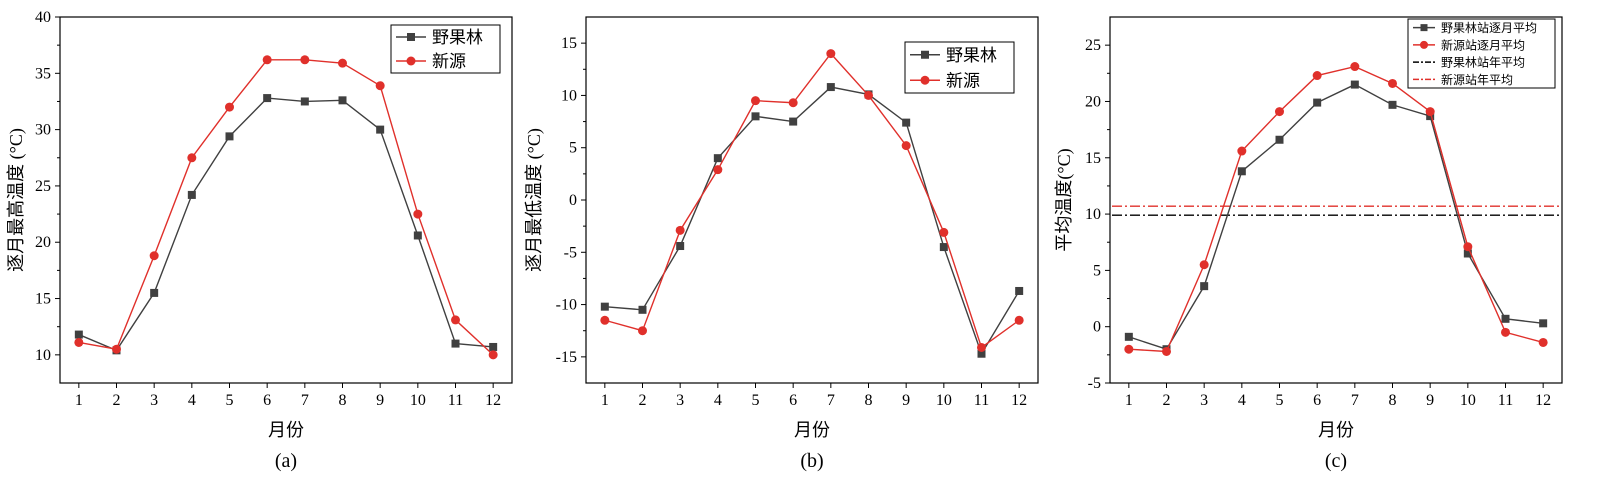 Image resolution: width=1600 pixels, height=493 pixels. Describe the element at coordinates (718, 400) in the screenshot. I see `x-tick-label: 4` at that location.